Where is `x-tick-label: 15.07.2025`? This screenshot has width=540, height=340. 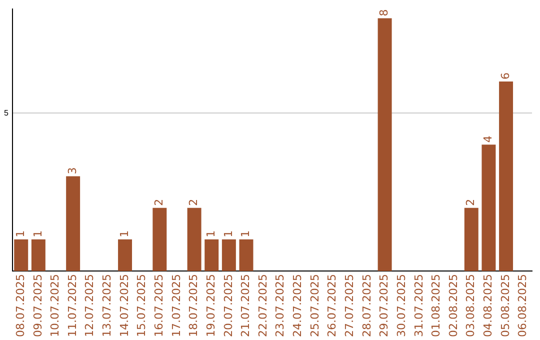
x-tick-label: 15.07.2025 is located at coordinates (141, 306).